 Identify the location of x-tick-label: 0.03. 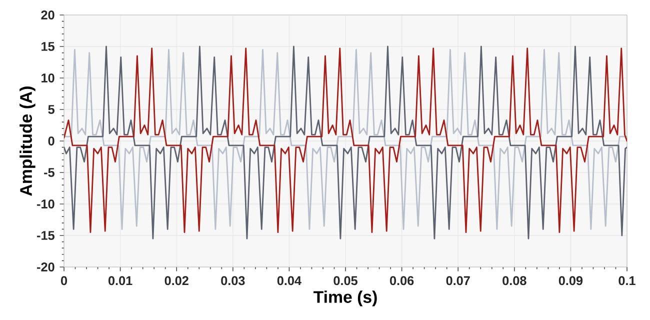
(233, 281).